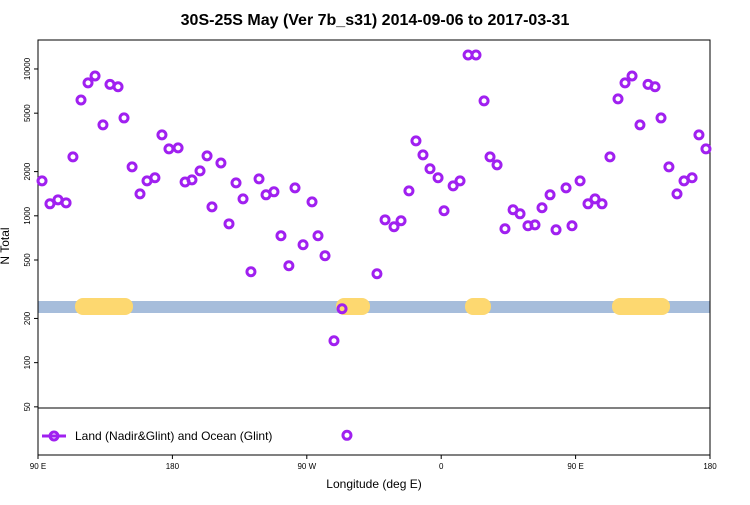  I want to click on ocean-band, so click(374, 307).